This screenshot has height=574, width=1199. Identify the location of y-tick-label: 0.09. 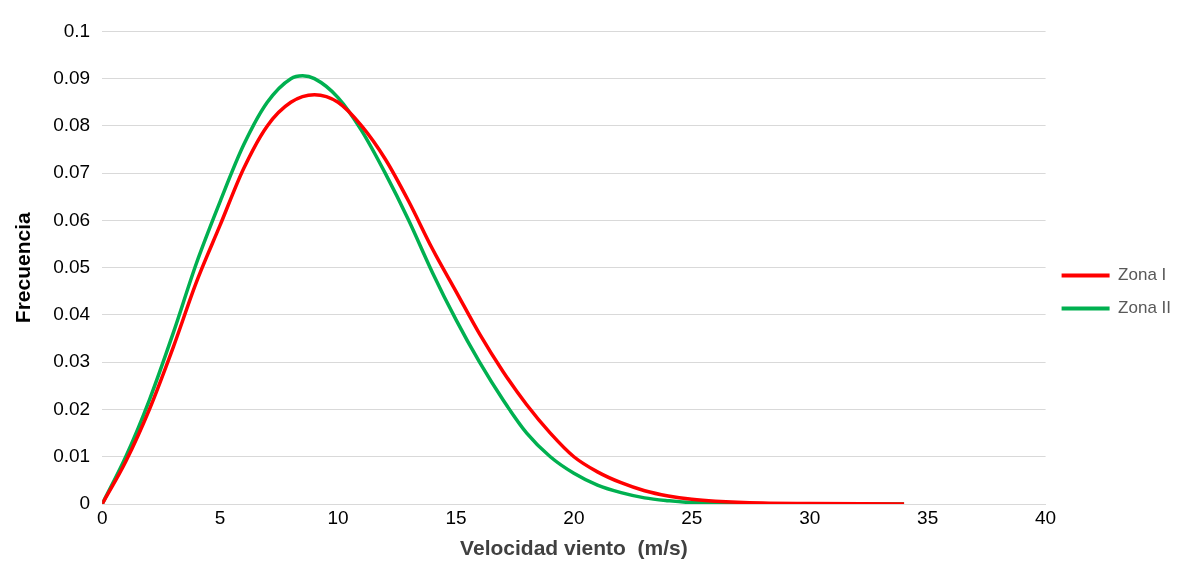
(72, 77).